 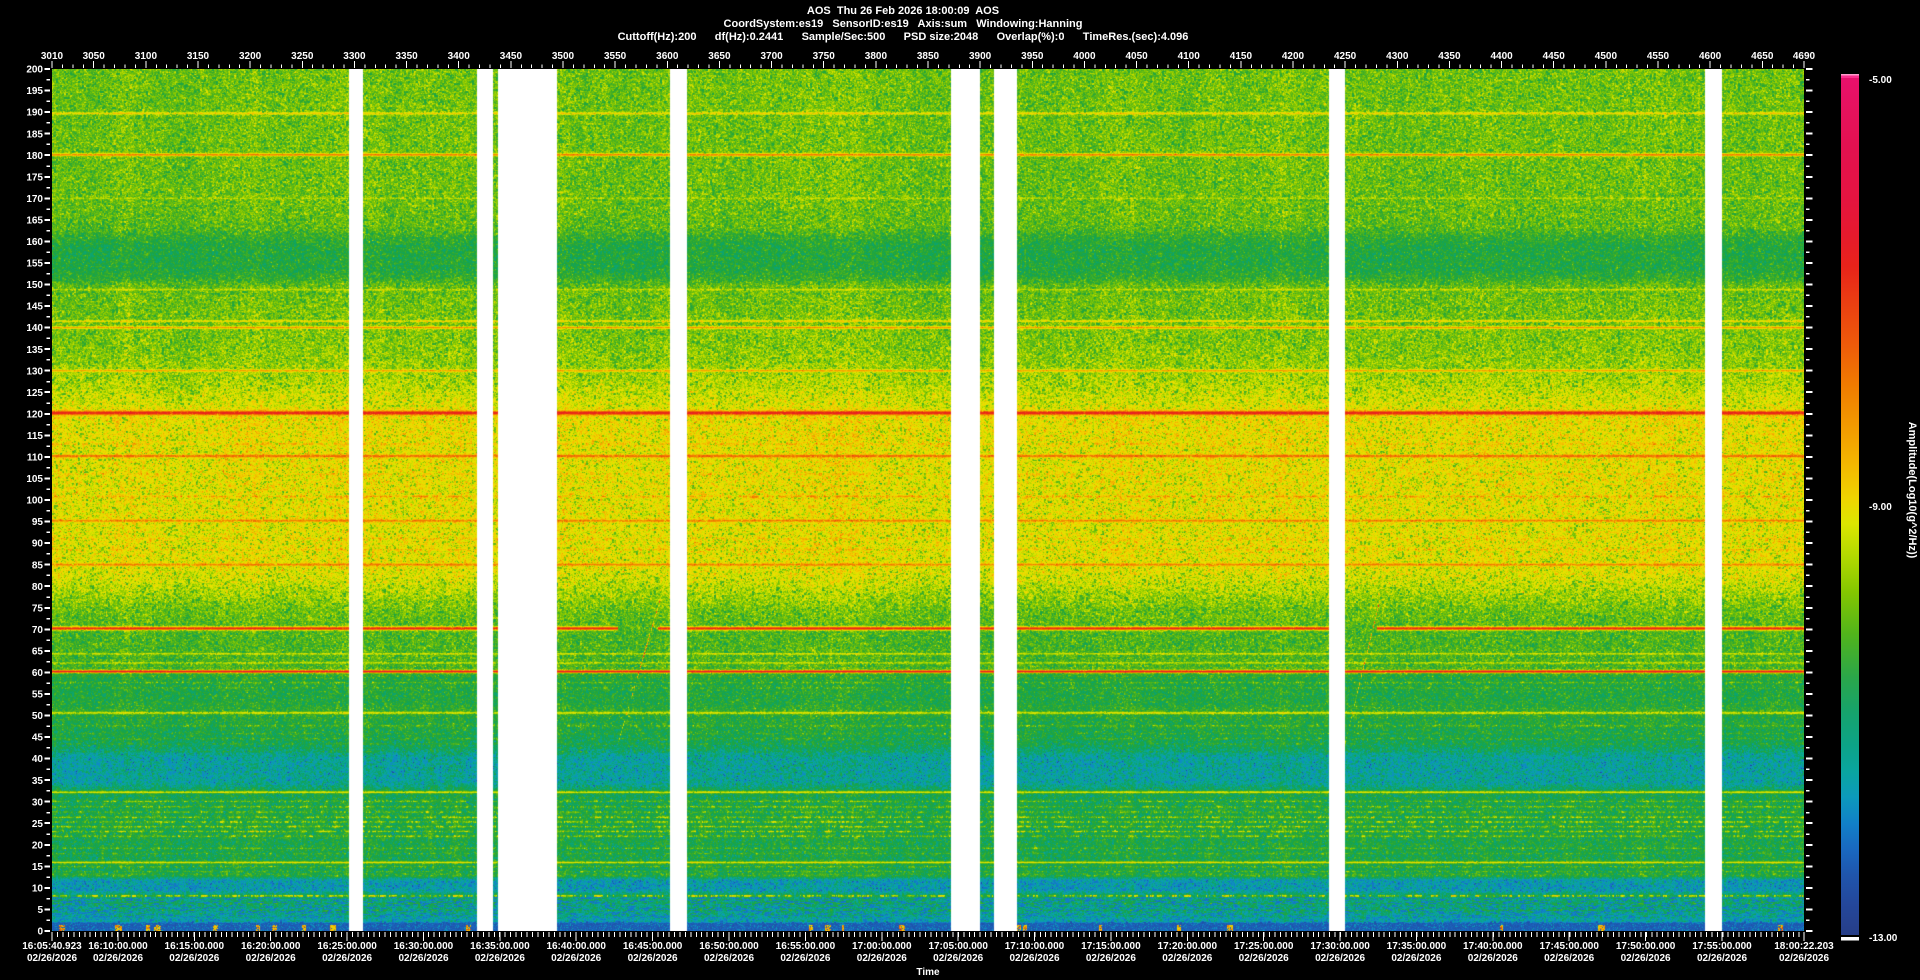 I want to click on svg-text: Time, so click(x=928, y=972).